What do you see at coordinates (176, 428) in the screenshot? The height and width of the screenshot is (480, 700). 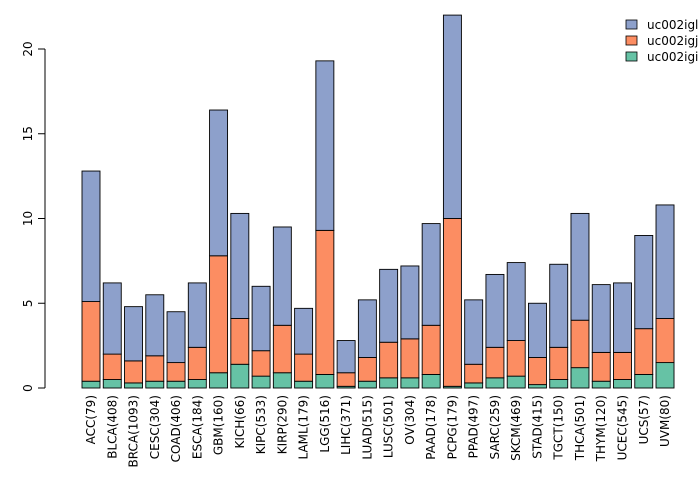 I see `x-tick-label: COAD(406)` at bounding box center [176, 428].